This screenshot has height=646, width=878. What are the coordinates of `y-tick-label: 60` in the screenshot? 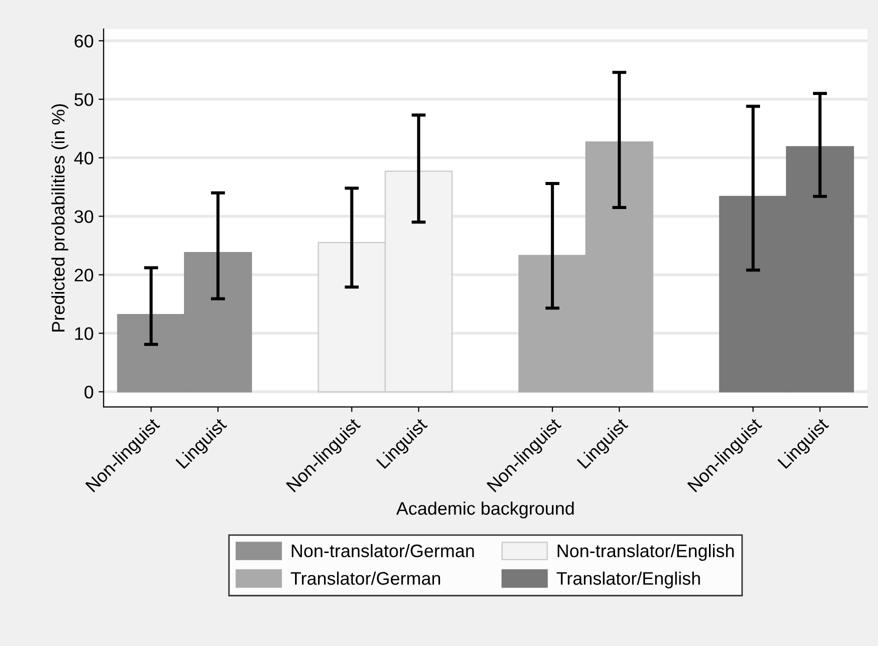 It's located at (84, 41).